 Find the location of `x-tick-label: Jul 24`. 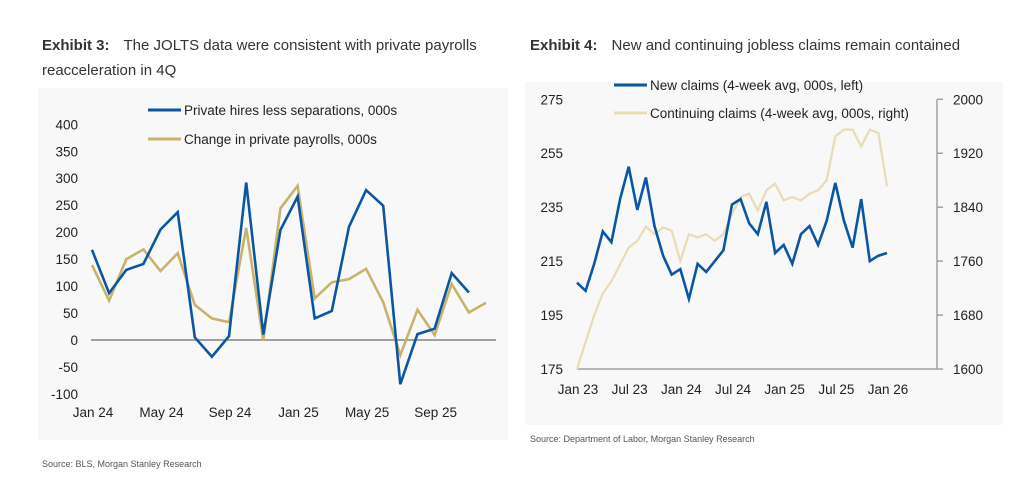

x-tick-label: Jul 24 is located at coordinates (733, 389).